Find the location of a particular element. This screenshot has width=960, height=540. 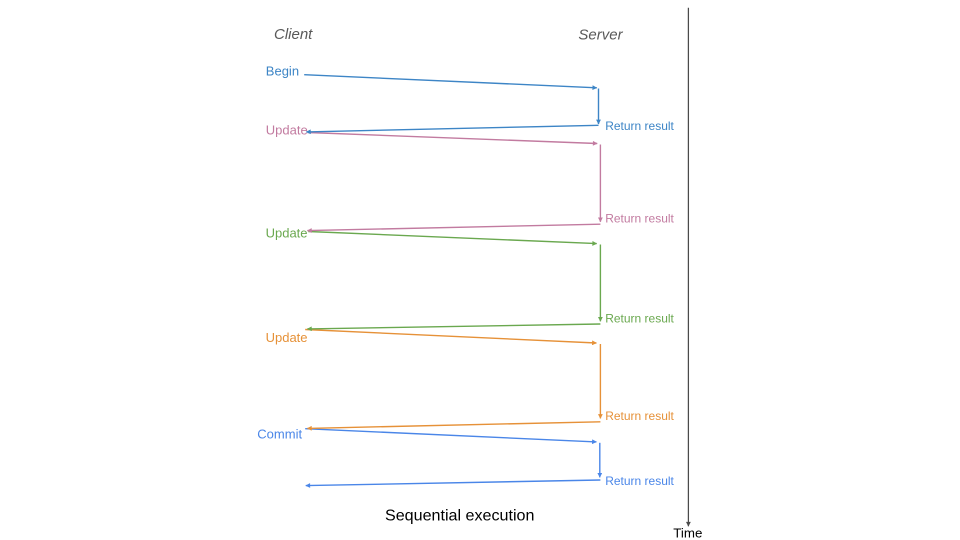

svg-text: Time is located at coordinates (687, 533).